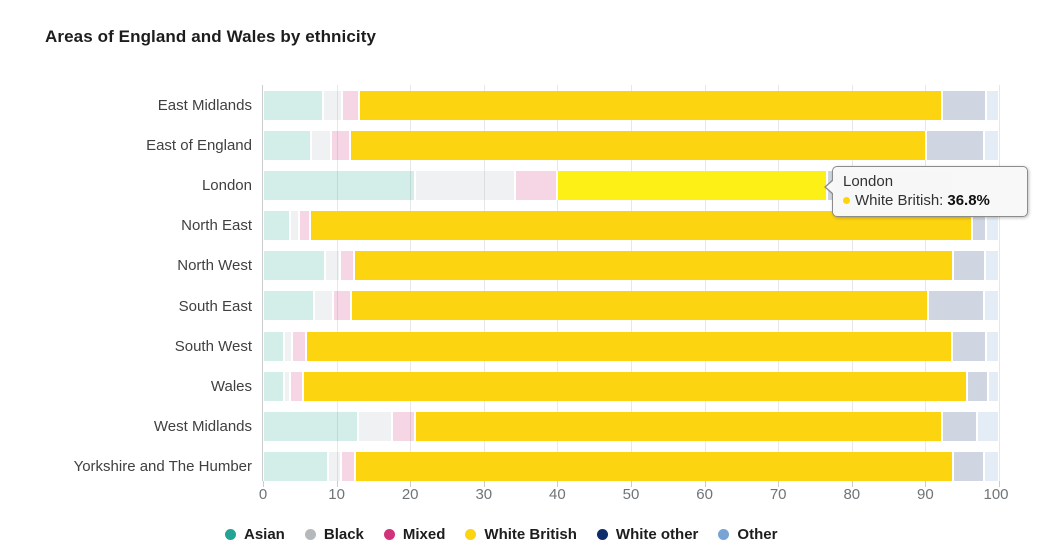  I want to click on bar-row: South East, so click(589, 306).